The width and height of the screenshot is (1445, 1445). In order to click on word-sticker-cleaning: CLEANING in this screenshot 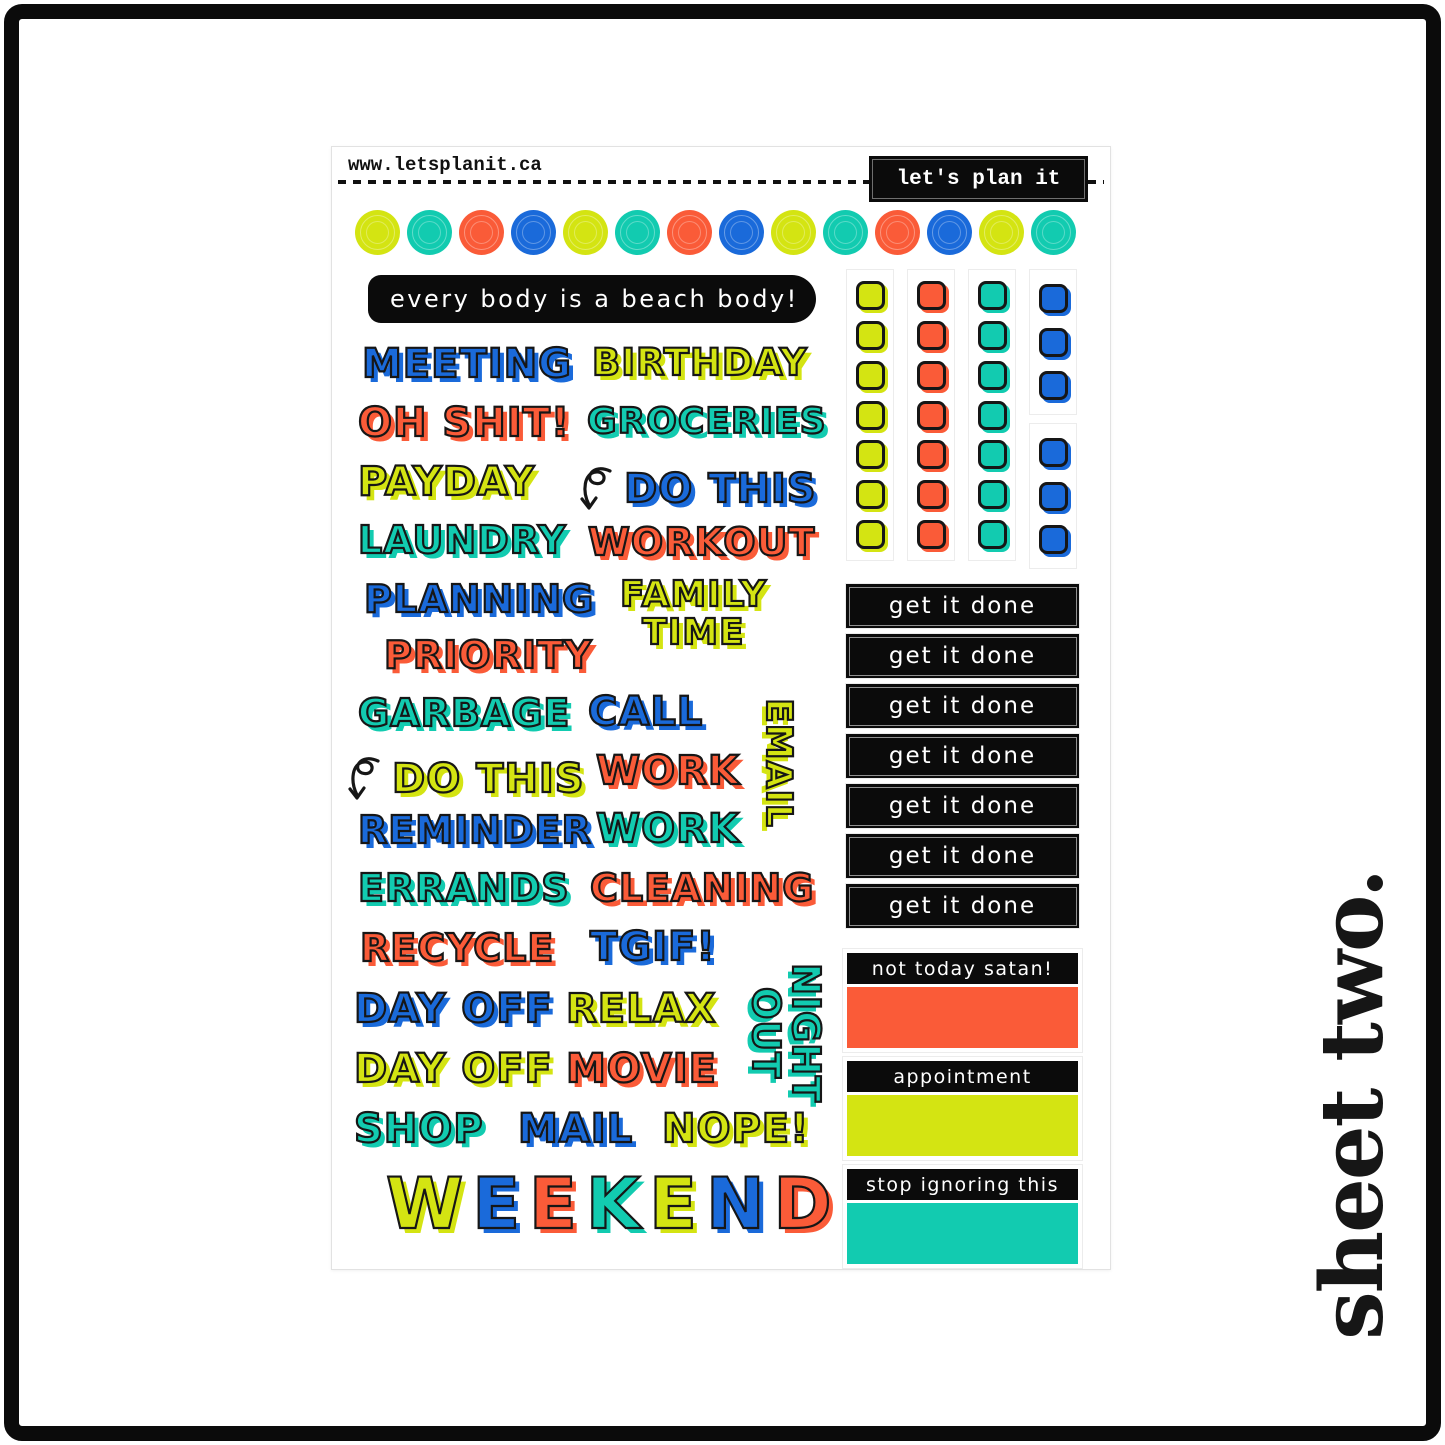, I will do `click(702, 888)`.